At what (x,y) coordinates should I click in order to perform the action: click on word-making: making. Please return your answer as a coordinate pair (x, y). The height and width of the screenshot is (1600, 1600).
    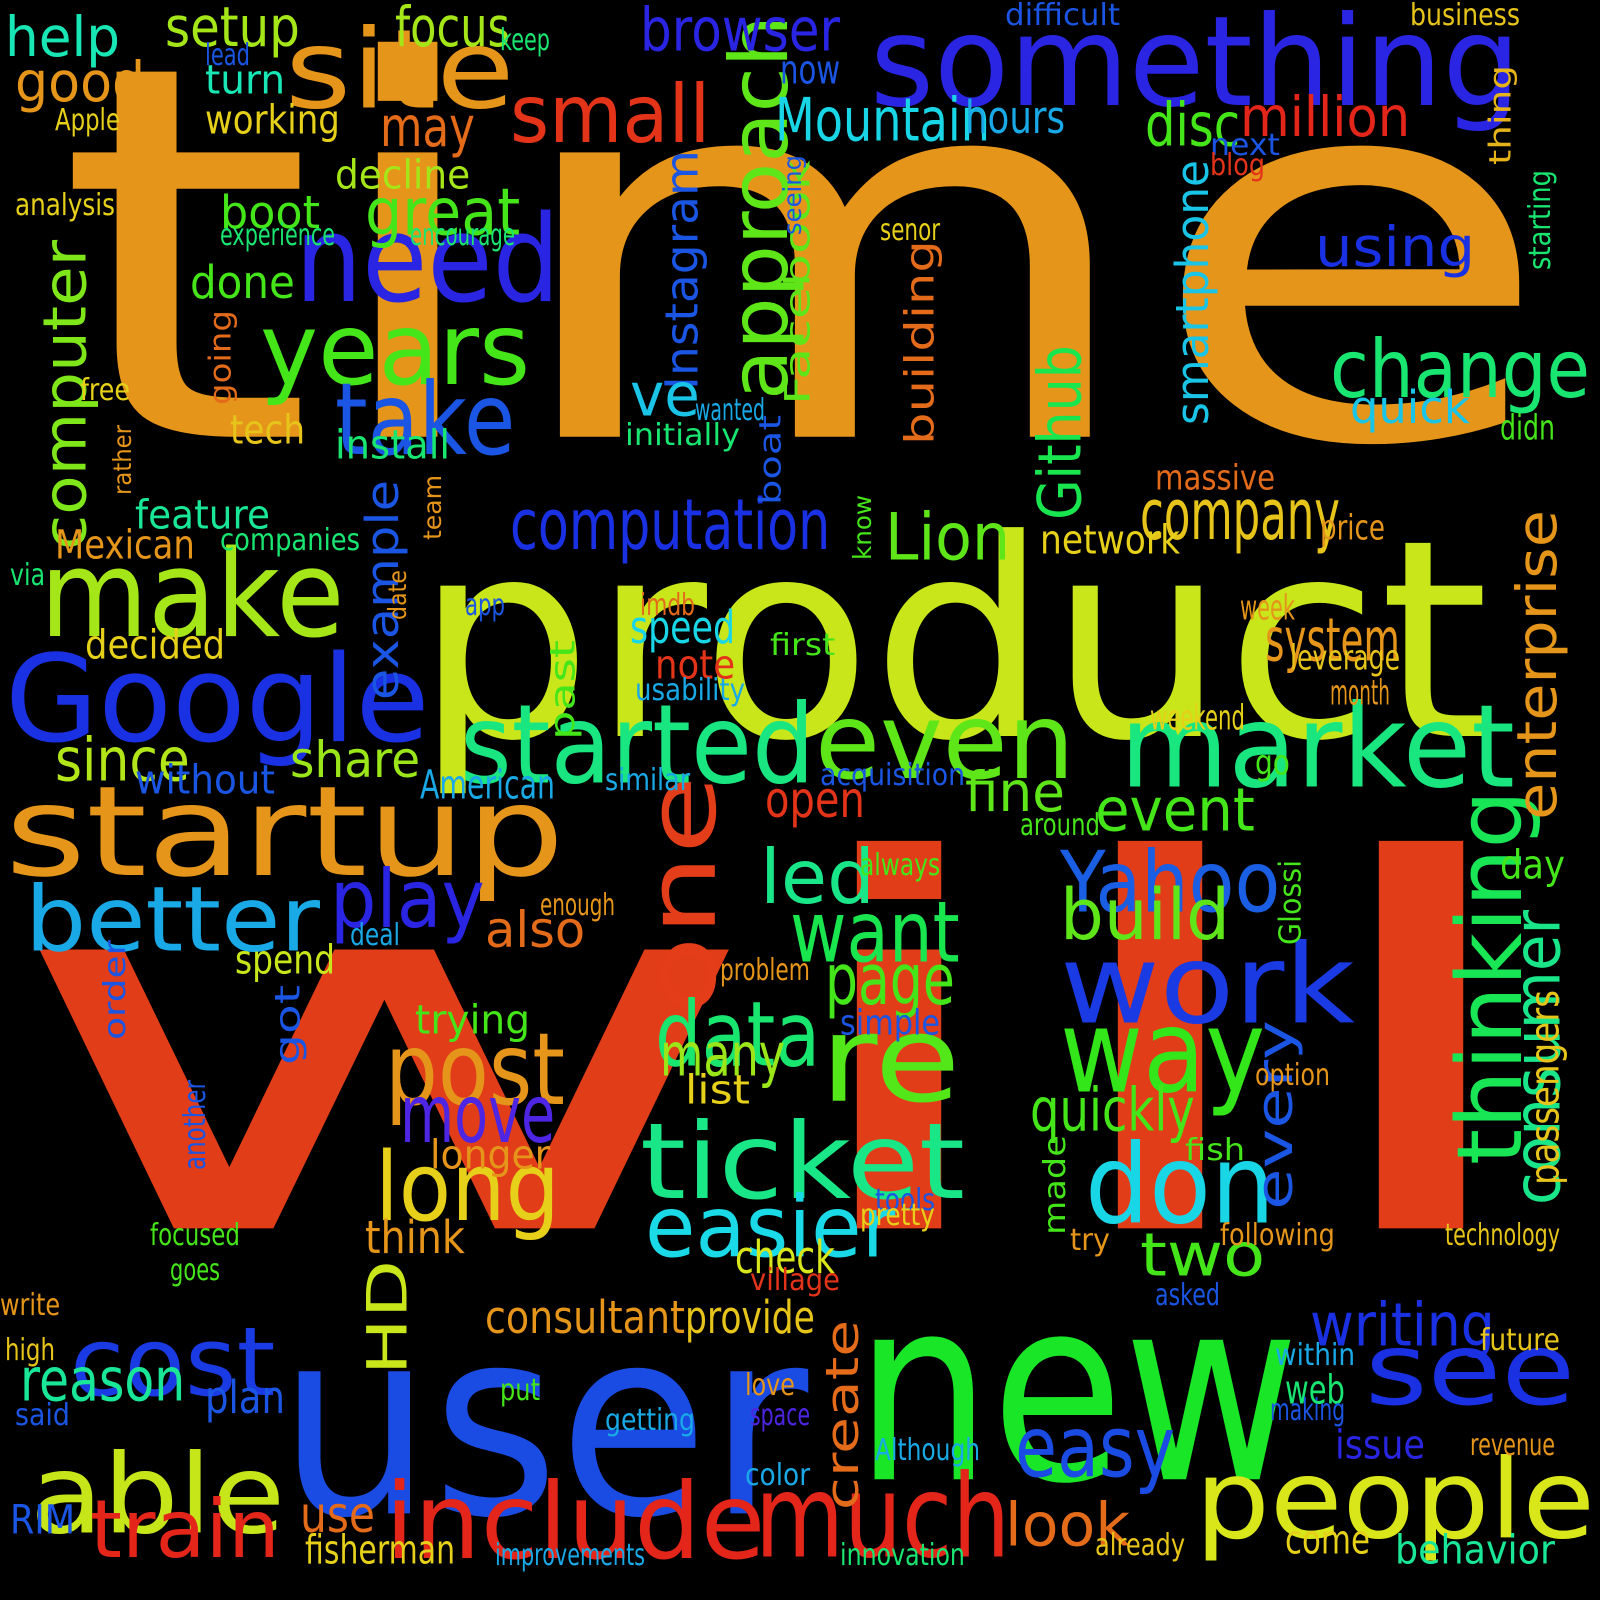
    Looking at the image, I should click on (1308, 1410).